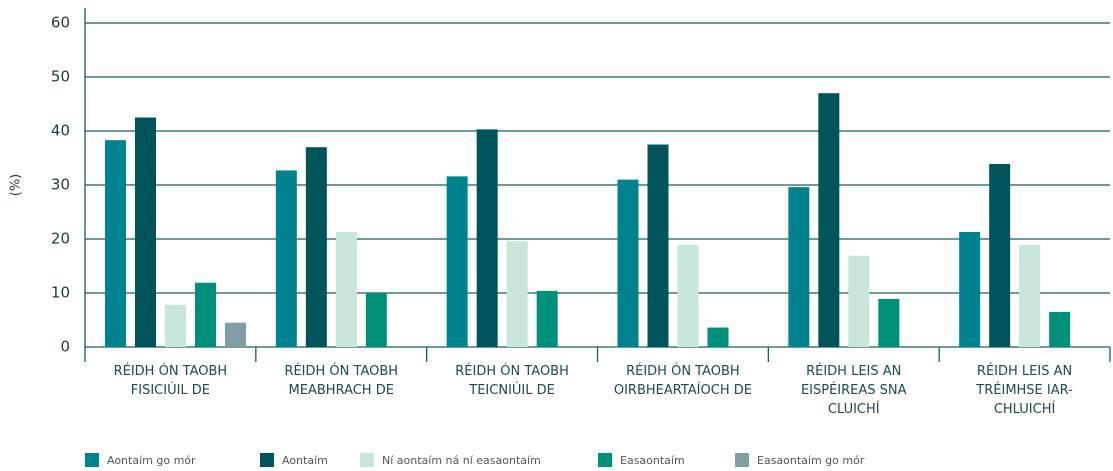 The height and width of the screenshot is (471, 1113). Describe the element at coordinates (60, 239) in the screenshot. I see `y-tick-label: 20` at that location.